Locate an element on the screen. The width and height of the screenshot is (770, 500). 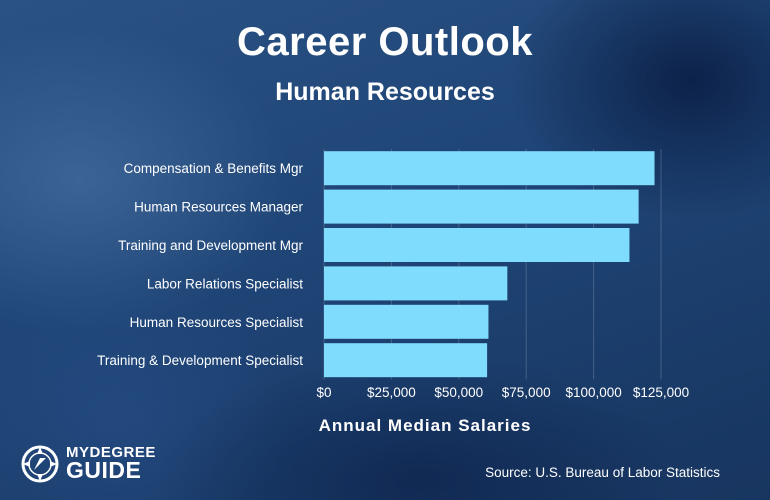
category-label: Training and Development Mgr is located at coordinates (210, 245).